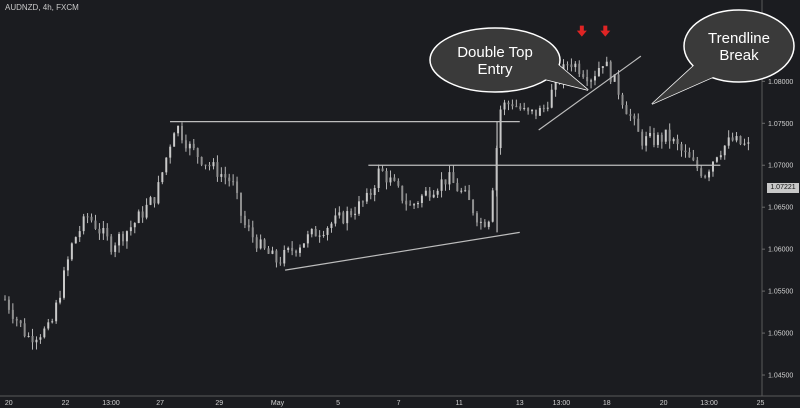 The height and width of the screenshot is (408, 800). What do you see at coordinates (739, 46) in the screenshot?
I see `trendline-break-callout-bubble` at bounding box center [739, 46].